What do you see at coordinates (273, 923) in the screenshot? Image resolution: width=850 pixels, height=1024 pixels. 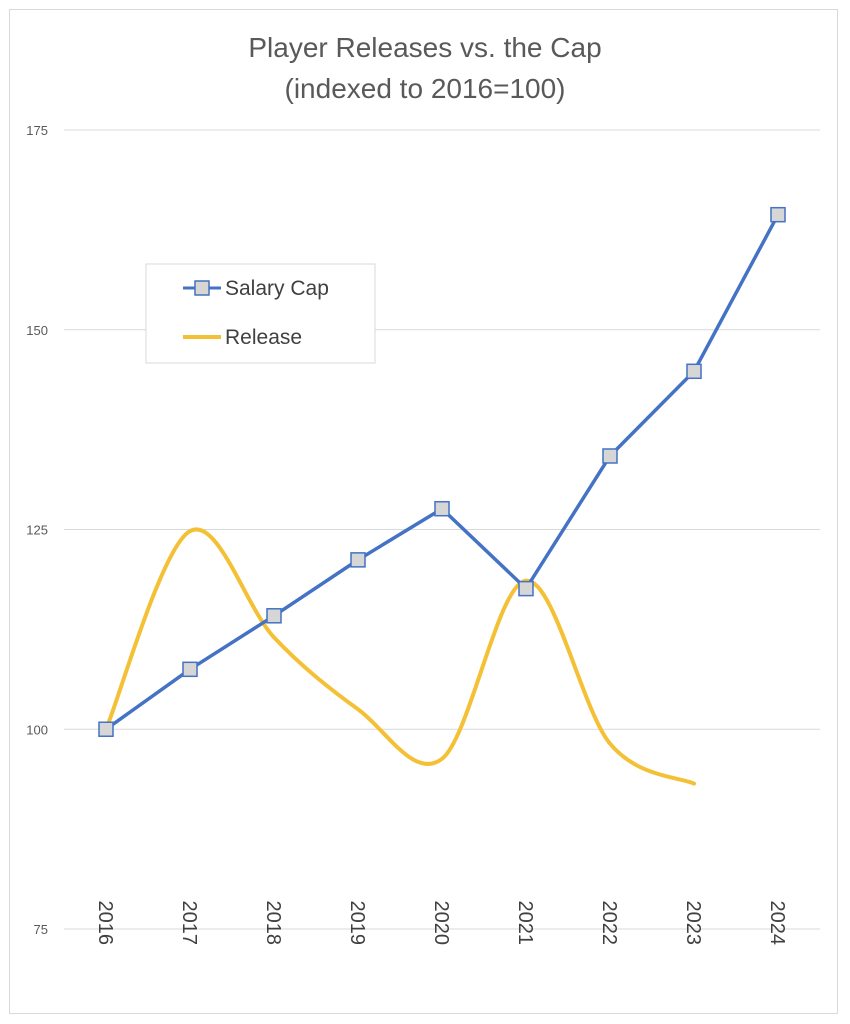 I see `x-tick-label: 2018` at bounding box center [273, 923].